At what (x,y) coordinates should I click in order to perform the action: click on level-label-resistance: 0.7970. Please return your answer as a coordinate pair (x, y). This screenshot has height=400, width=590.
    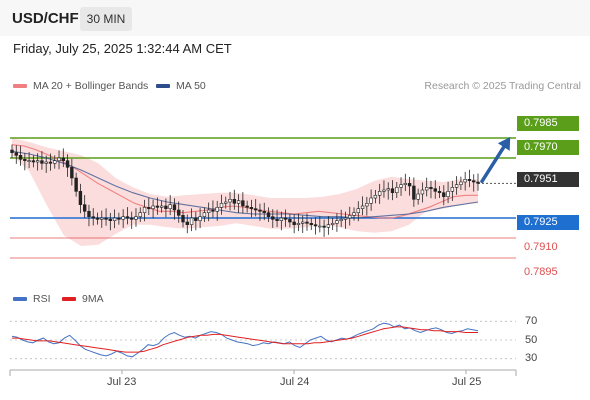
    Looking at the image, I should click on (548, 147).